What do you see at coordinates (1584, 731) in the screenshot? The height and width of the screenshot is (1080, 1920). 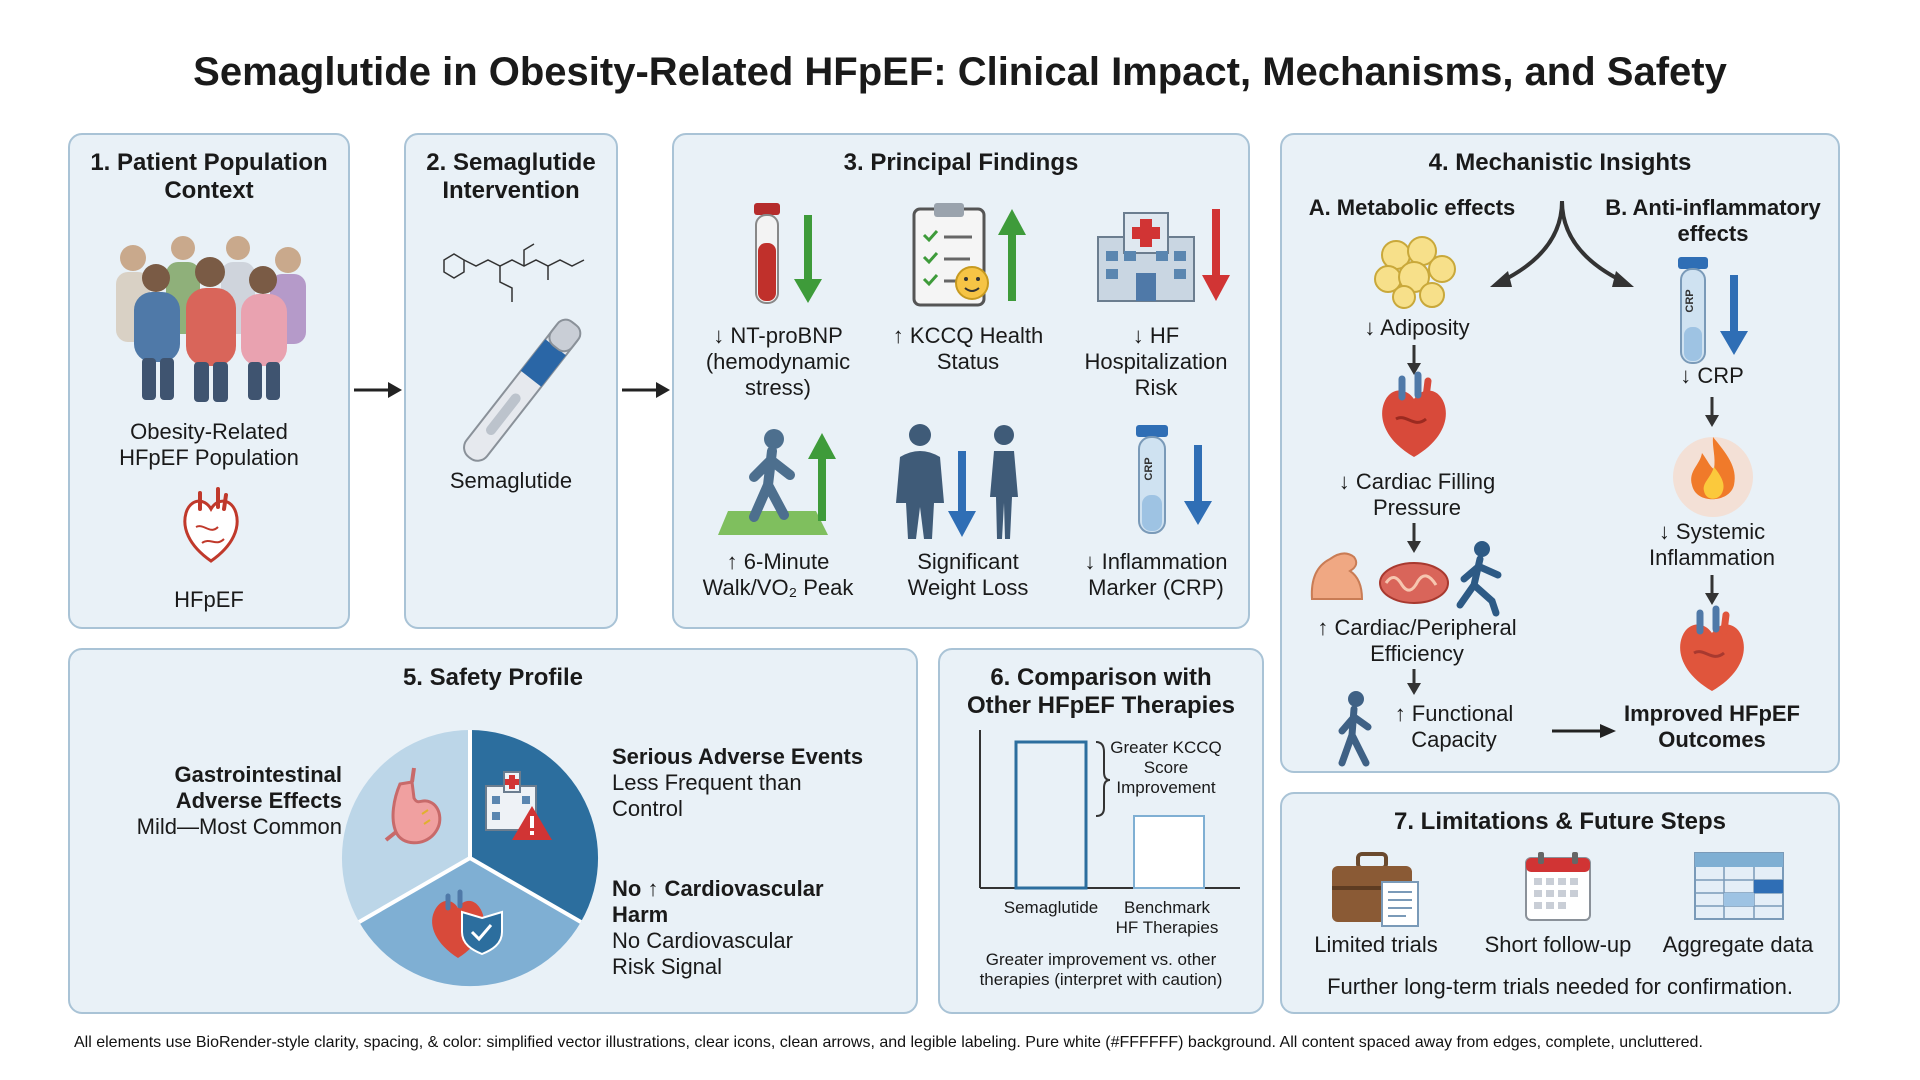 I see `arrow-to-outcomes` at bounding box center [1584, 731].